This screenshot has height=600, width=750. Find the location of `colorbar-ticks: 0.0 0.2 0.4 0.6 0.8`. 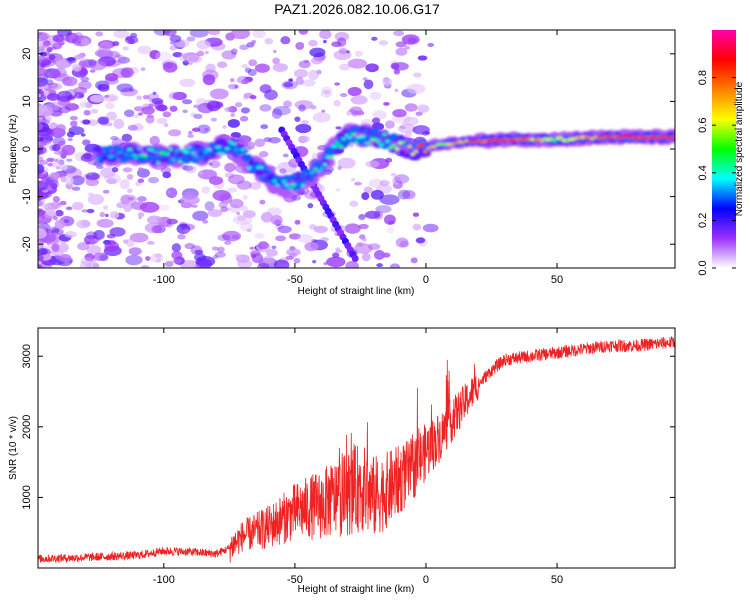

colorbar-ticks: 0.0 0.2 0.4 0.6 0.8 is located at coordinates (716, 173).